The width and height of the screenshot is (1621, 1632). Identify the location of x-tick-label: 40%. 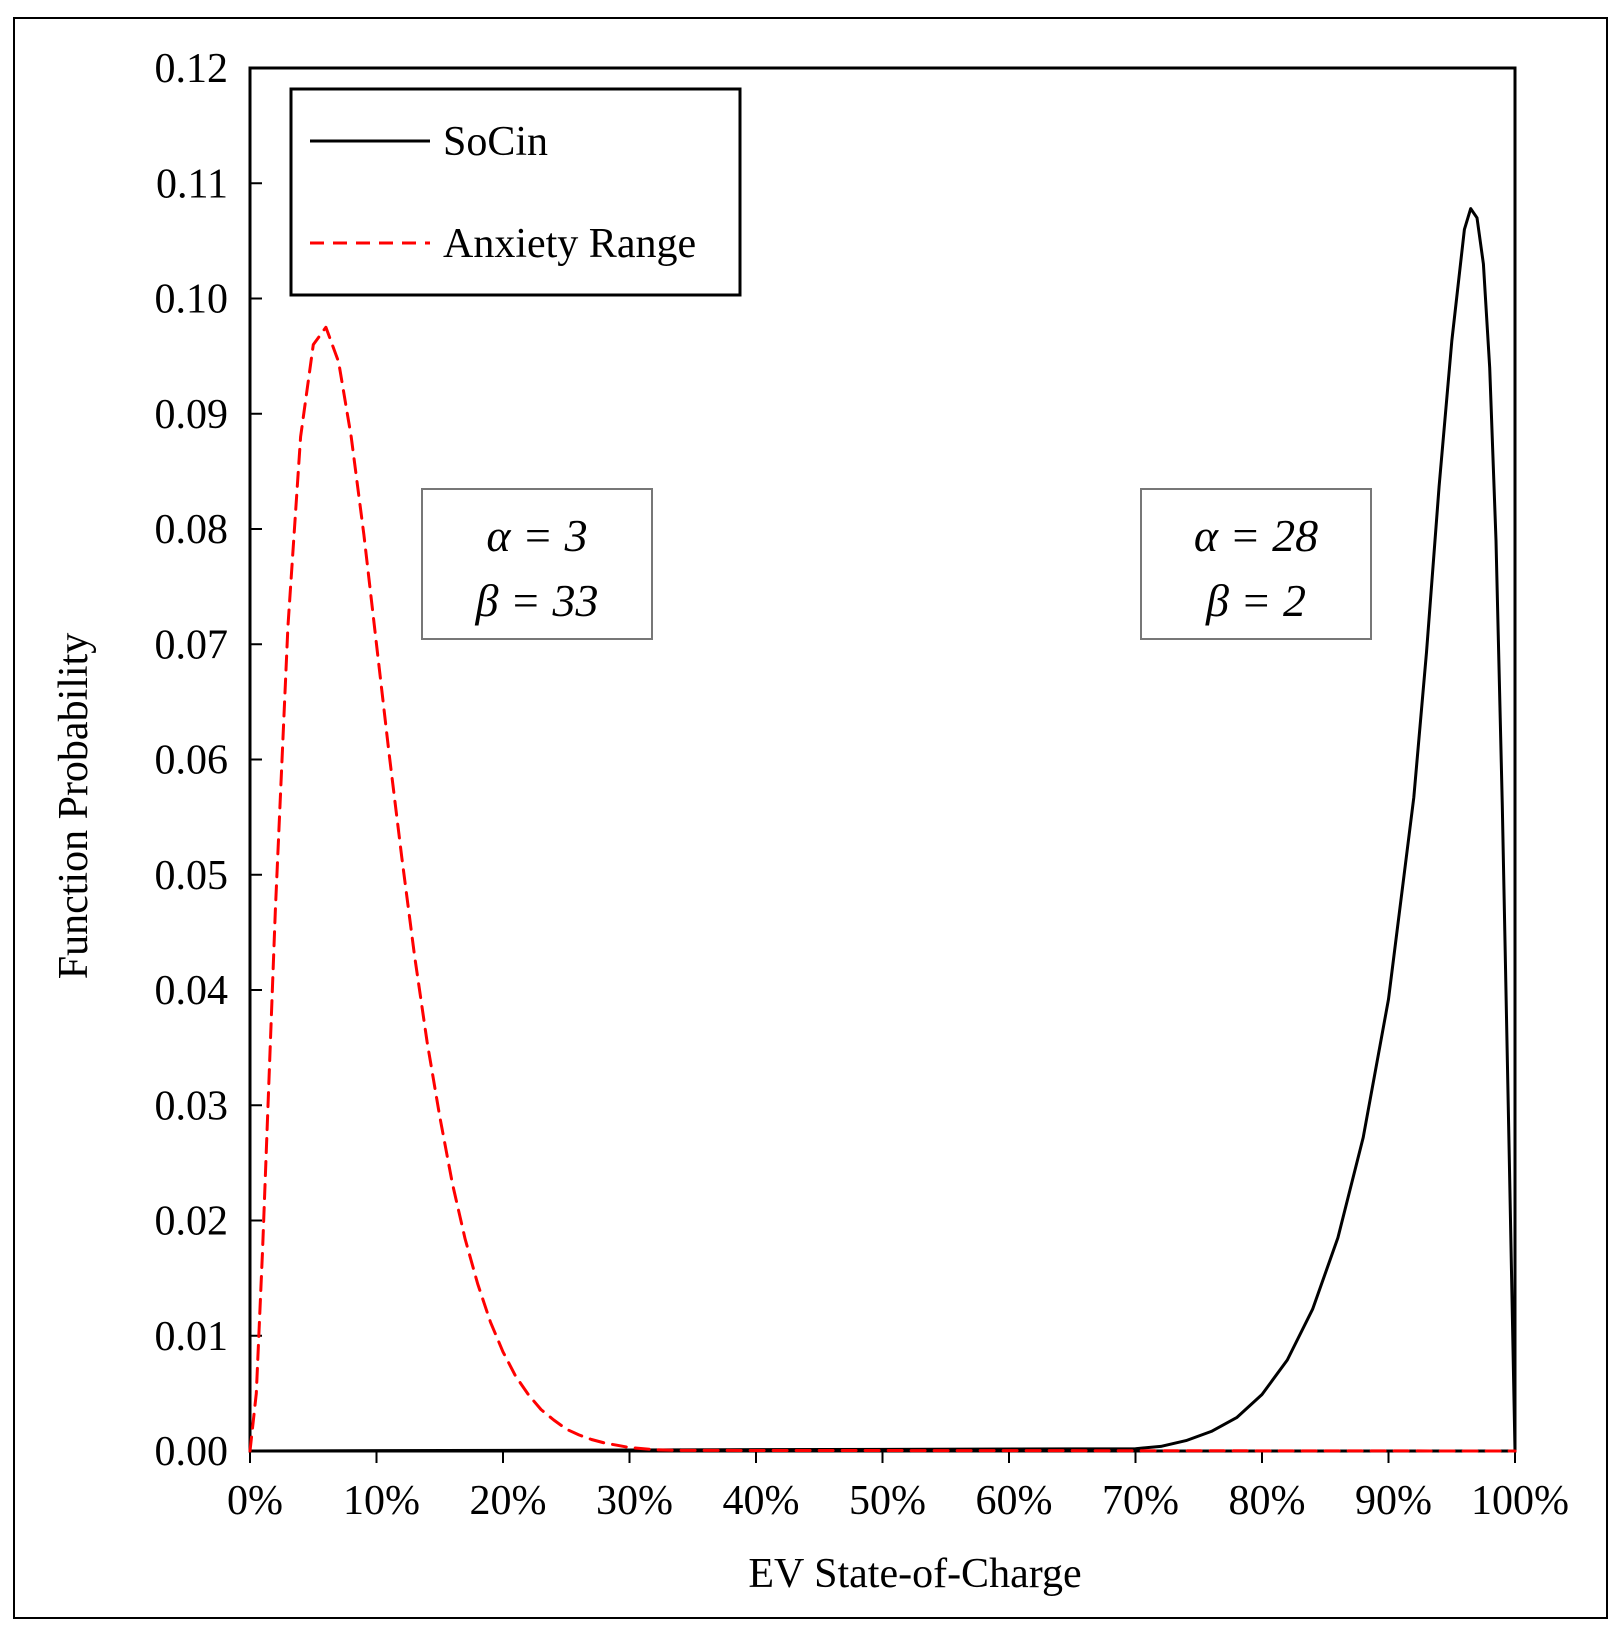
(761, 1501).